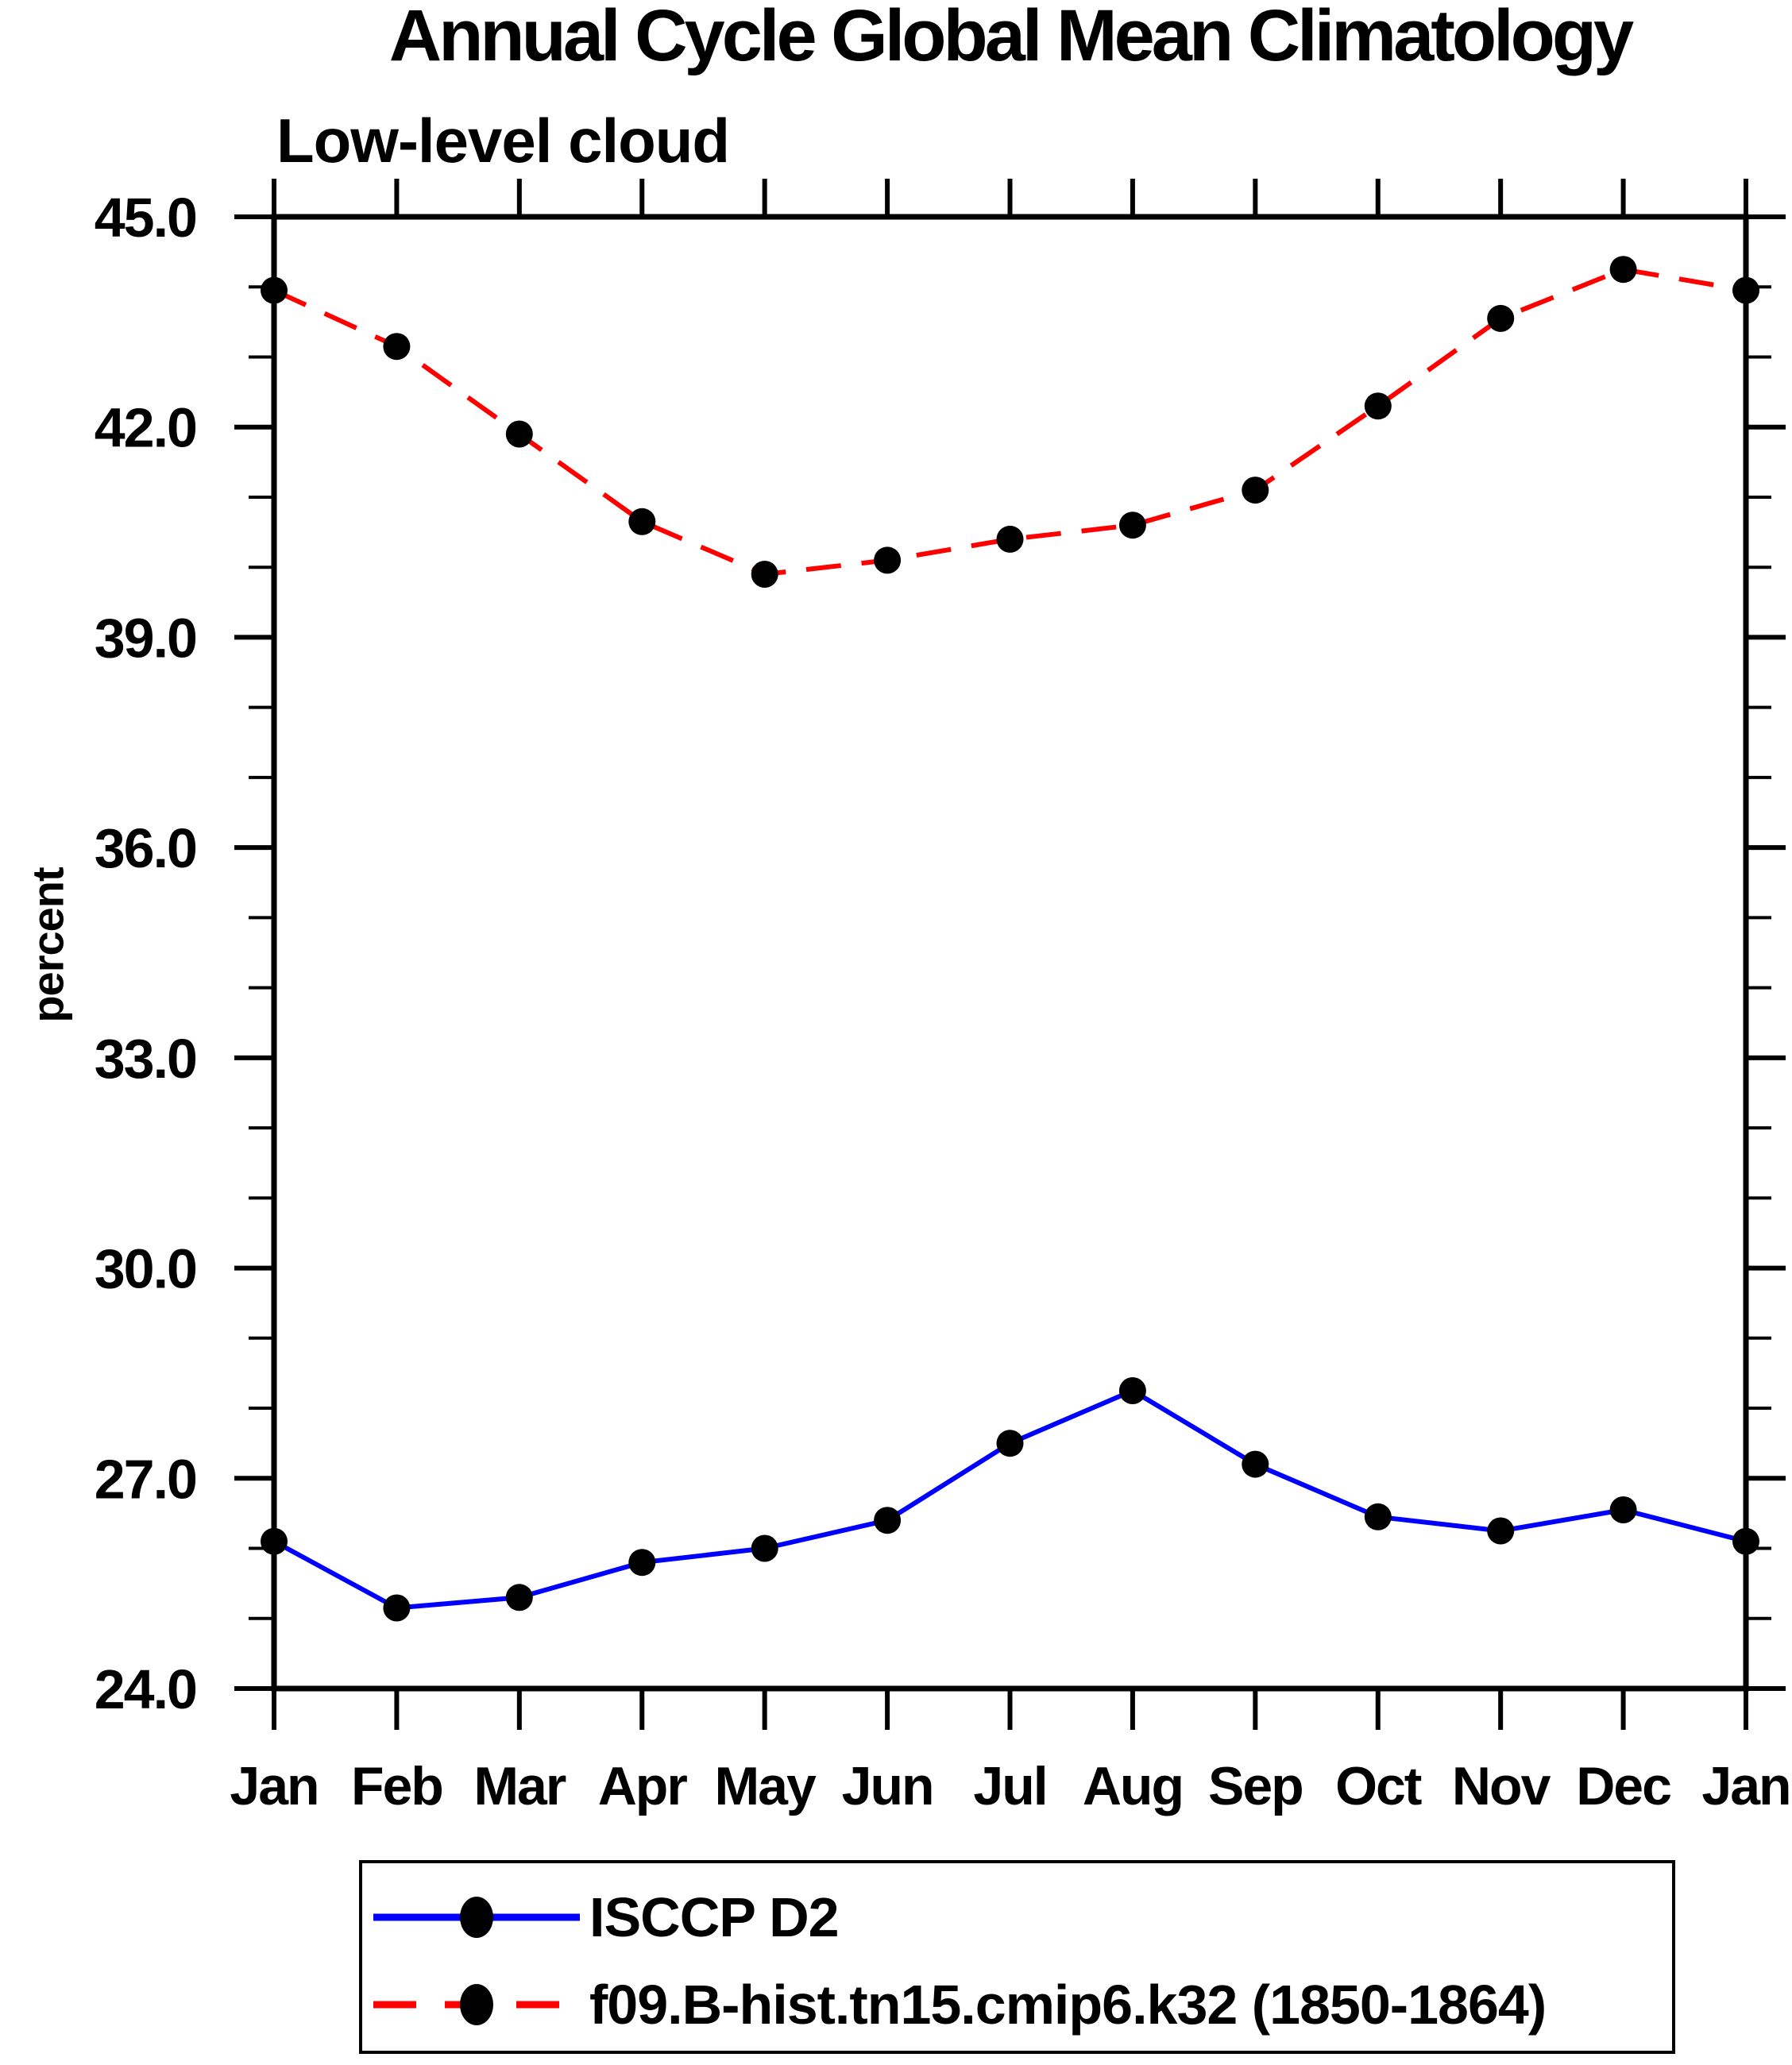 This screenshot has width=1792, height=2065. Describe the element at coordinates (714, 1917) in the screenshot. I see `legend-label-obs: ISCCP D2` at that location.